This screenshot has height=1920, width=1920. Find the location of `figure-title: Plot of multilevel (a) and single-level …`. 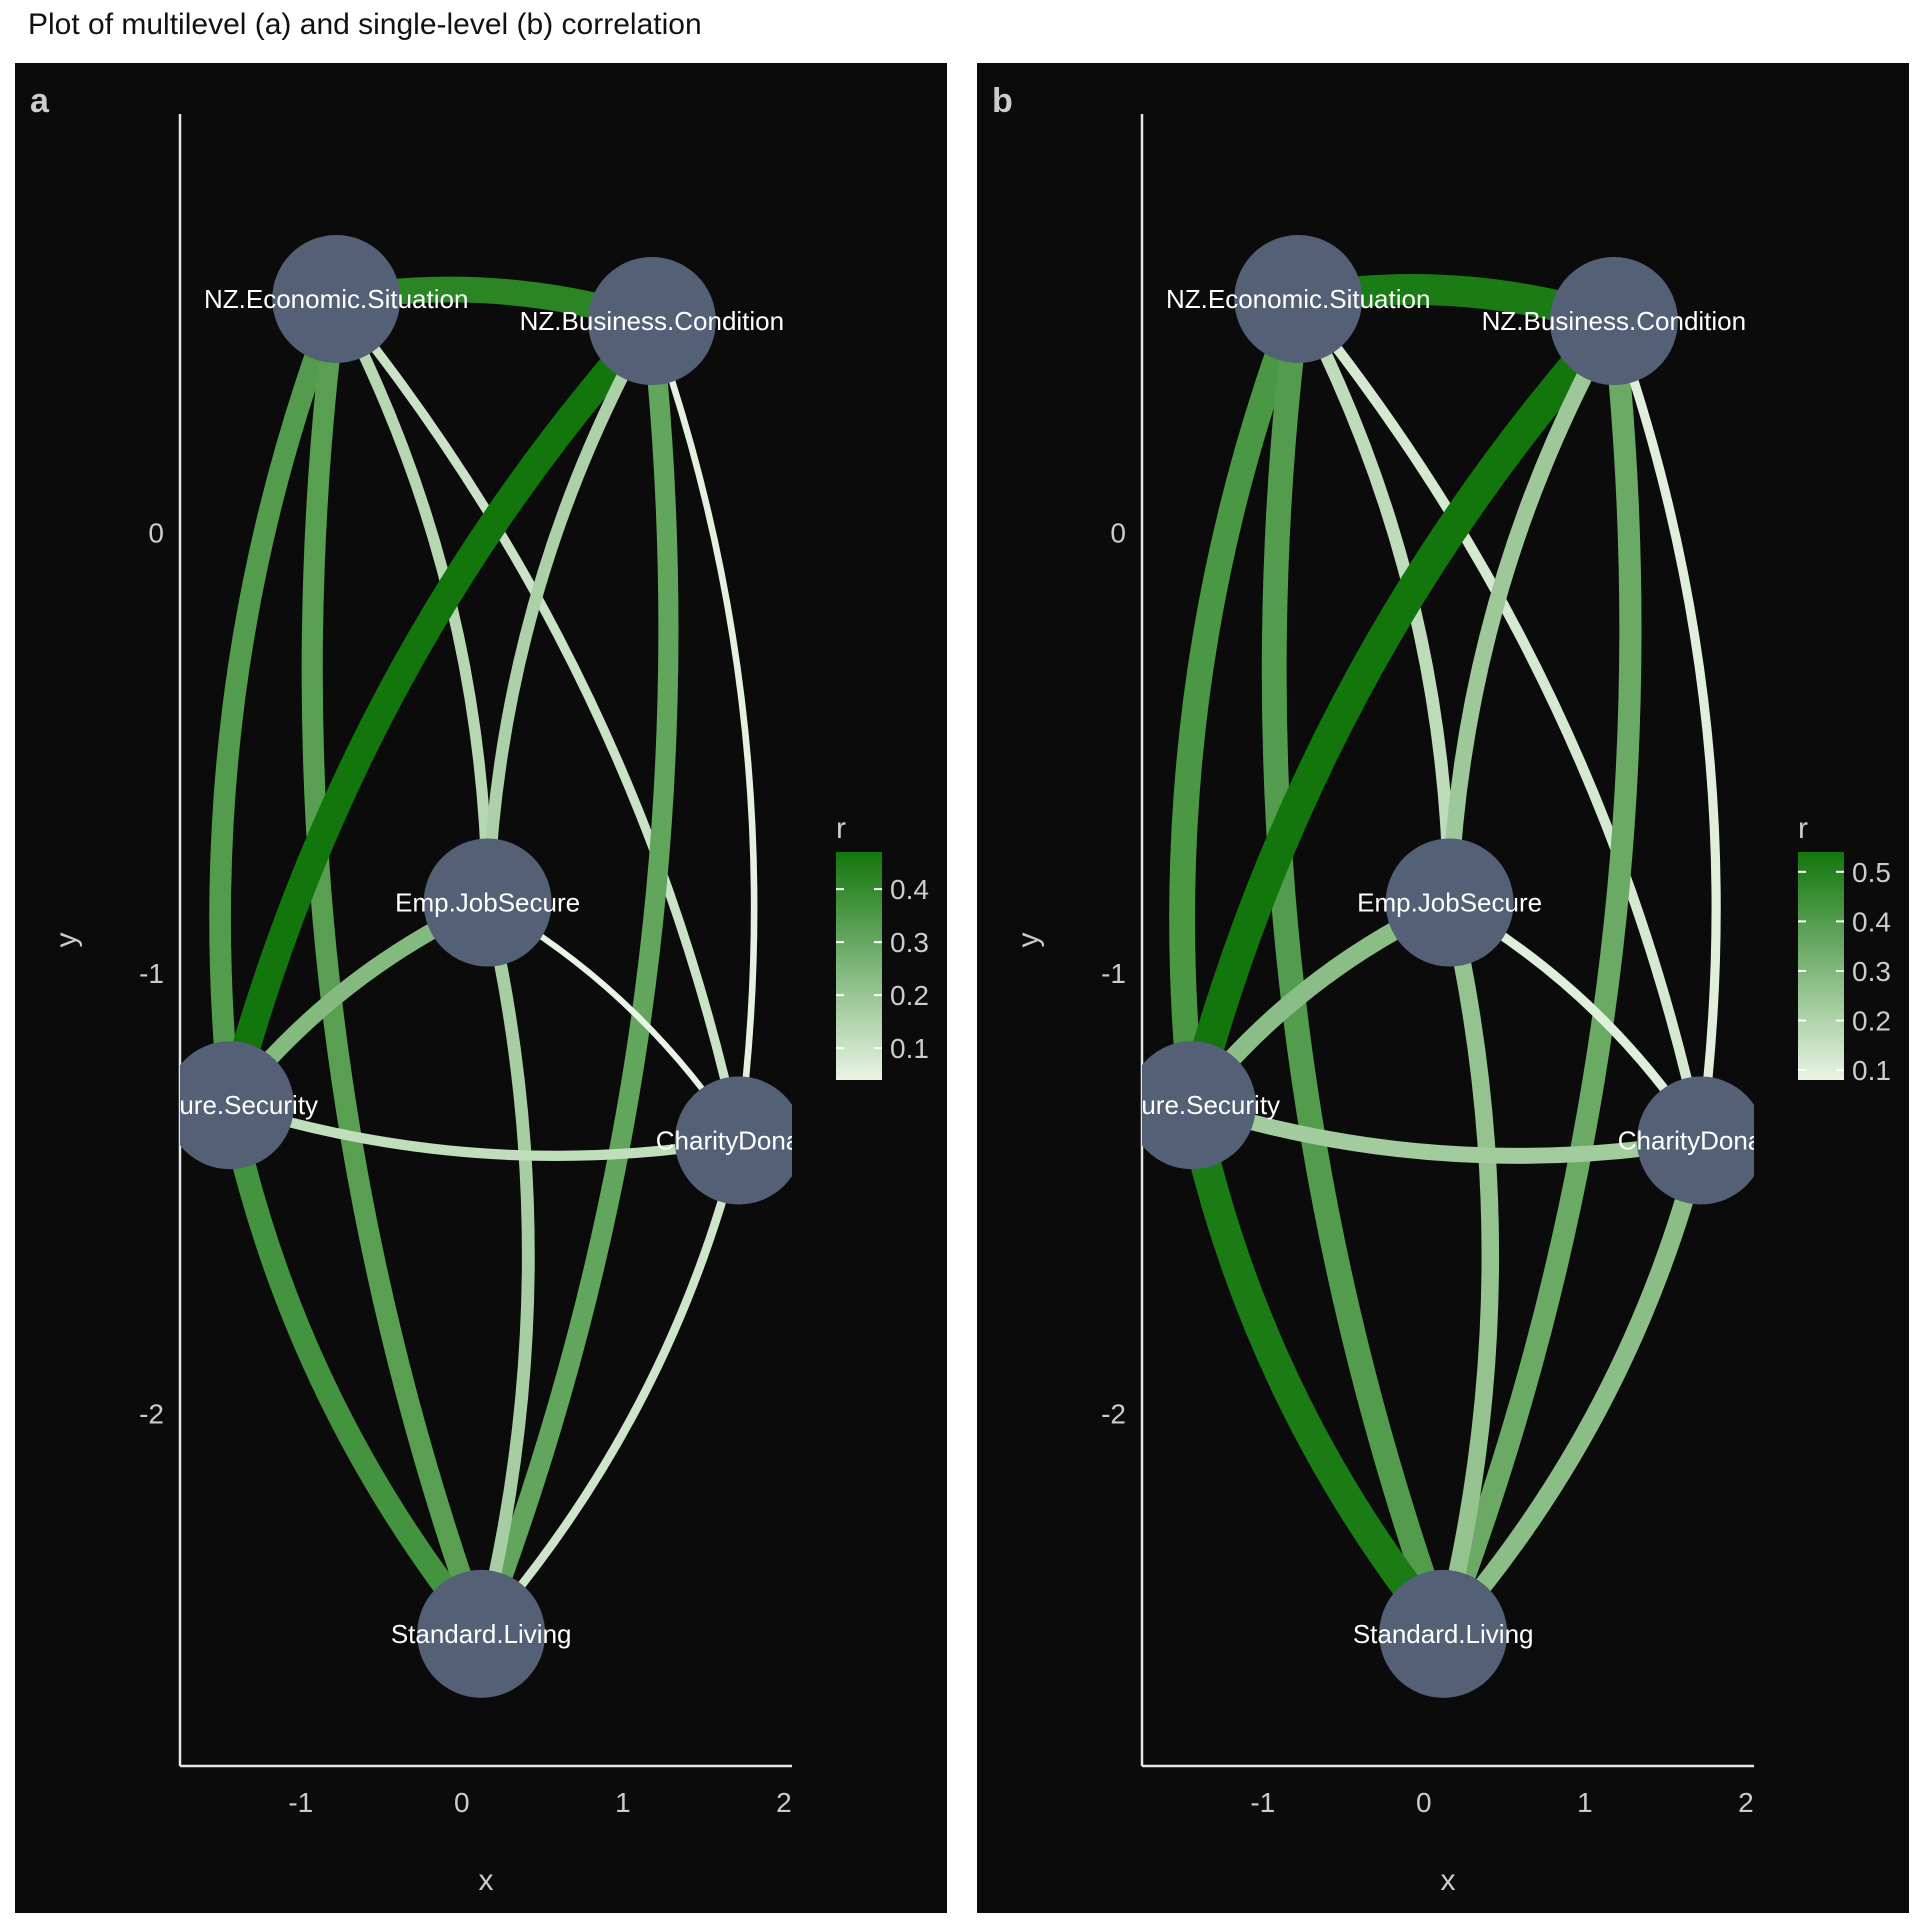

figure-title: Plot of multilevel (a) and single-level … is located at coordinates (365, 24).